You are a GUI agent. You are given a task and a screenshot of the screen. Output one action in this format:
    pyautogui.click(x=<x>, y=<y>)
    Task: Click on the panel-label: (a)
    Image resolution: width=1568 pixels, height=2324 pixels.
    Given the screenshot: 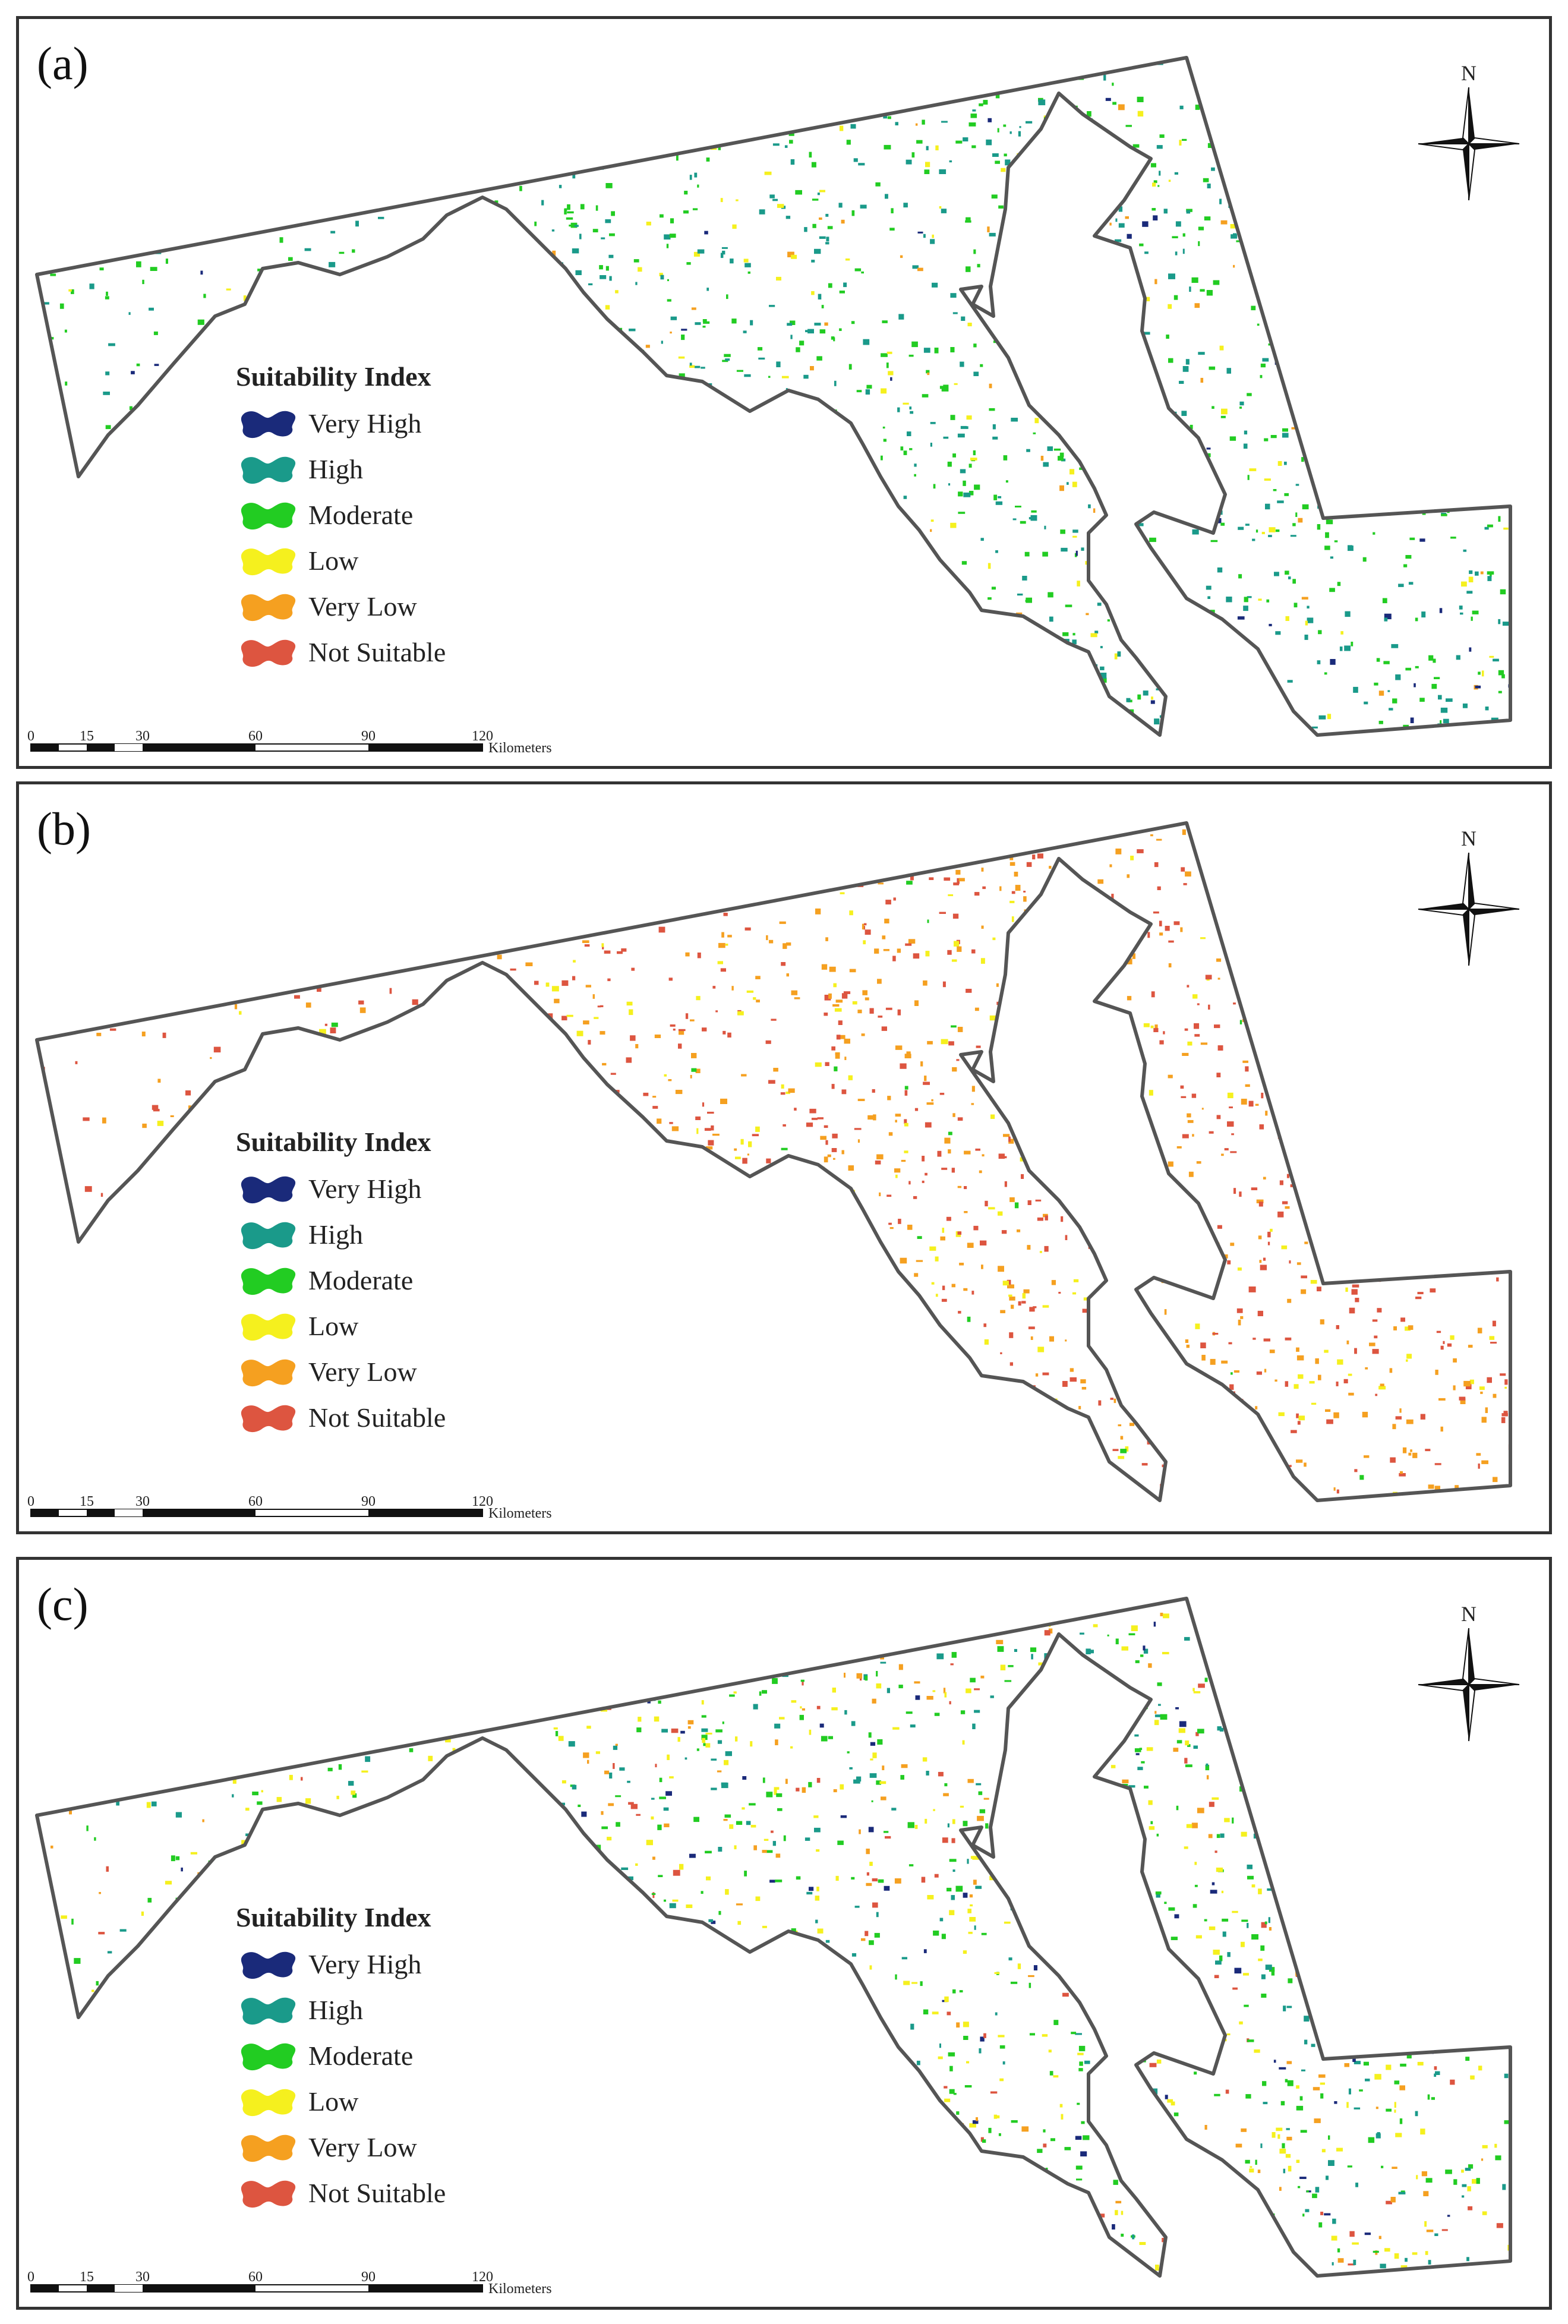 What is the action you would take?
    pyautogui.click(x=63, y=63)
    